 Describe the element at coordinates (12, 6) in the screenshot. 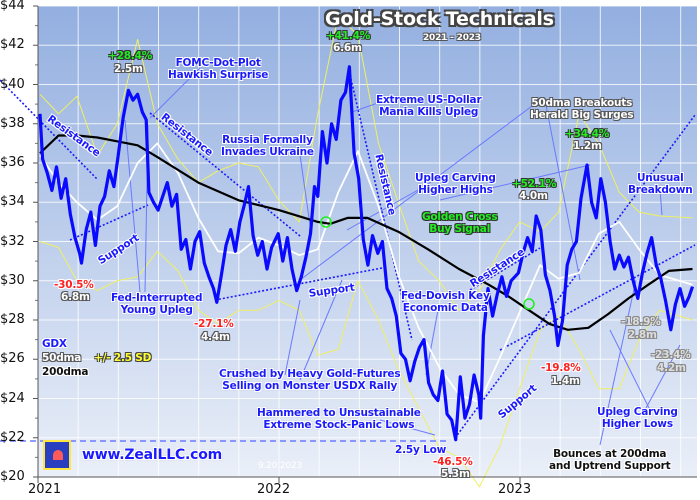

I see `y-tick-label: $44` at that location.